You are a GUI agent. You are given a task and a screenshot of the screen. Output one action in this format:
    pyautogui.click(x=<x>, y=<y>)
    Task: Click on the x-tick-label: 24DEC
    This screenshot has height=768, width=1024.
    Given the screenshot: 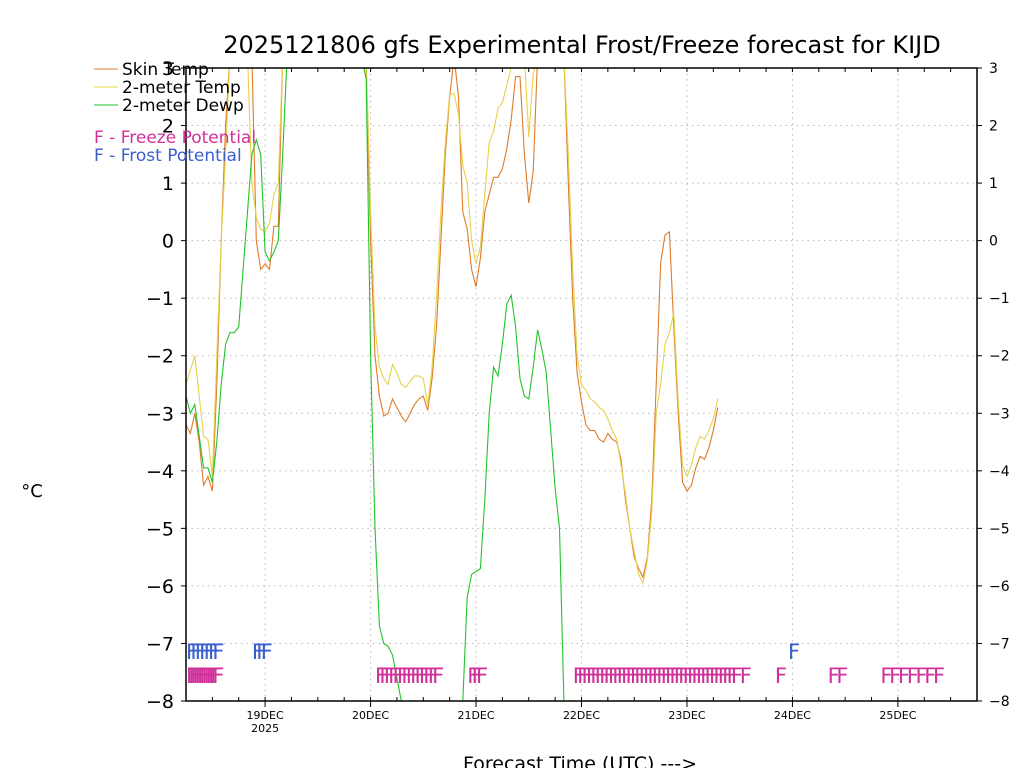 What is the action you would take?
    pyautogui.click(x=792, y=715)
    